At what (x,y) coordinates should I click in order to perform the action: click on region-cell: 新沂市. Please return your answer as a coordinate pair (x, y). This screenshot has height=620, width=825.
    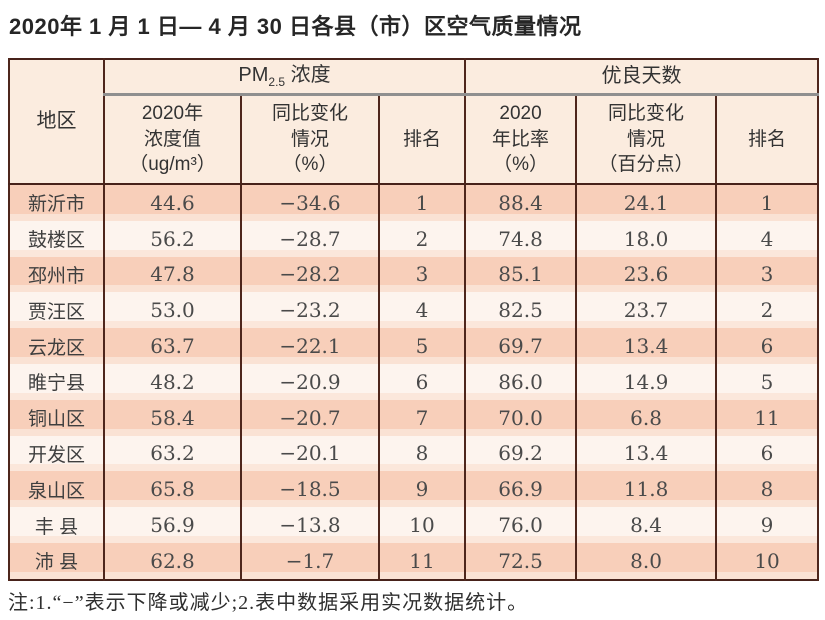
    Looking at the image, I should click on (56, 202).